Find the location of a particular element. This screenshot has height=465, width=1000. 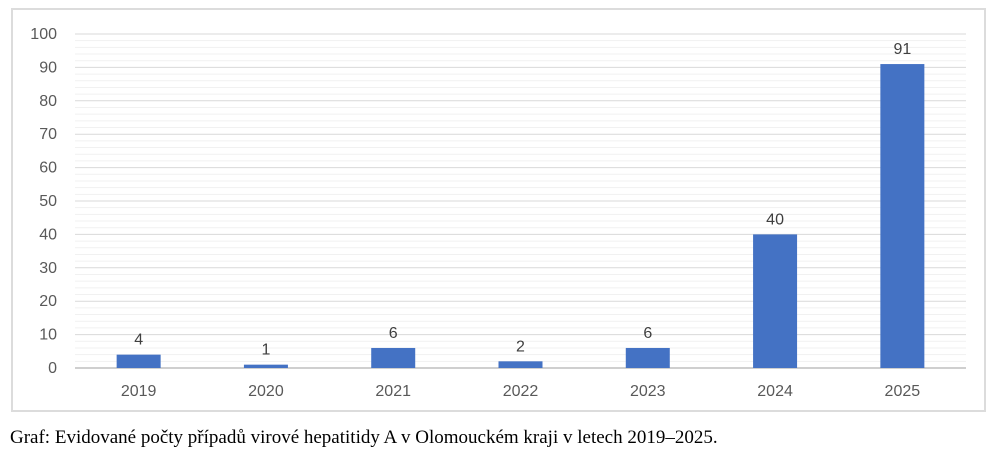

data-label-2022: 2 is located at coordinates (520, 346).